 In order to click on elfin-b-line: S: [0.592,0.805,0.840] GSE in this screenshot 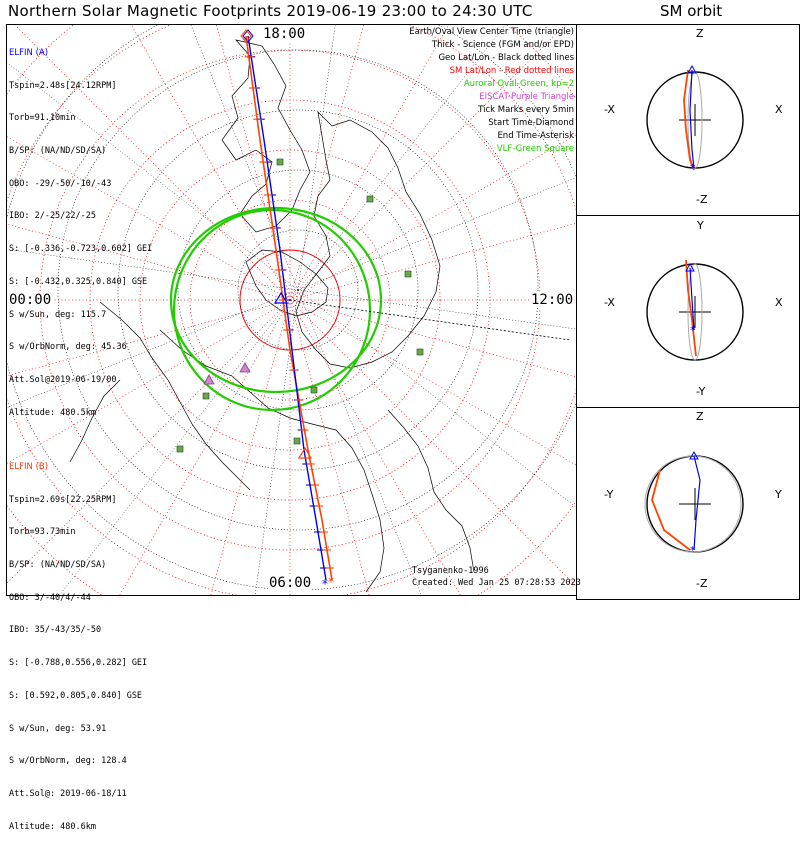, I will do `click(76, 695)`.